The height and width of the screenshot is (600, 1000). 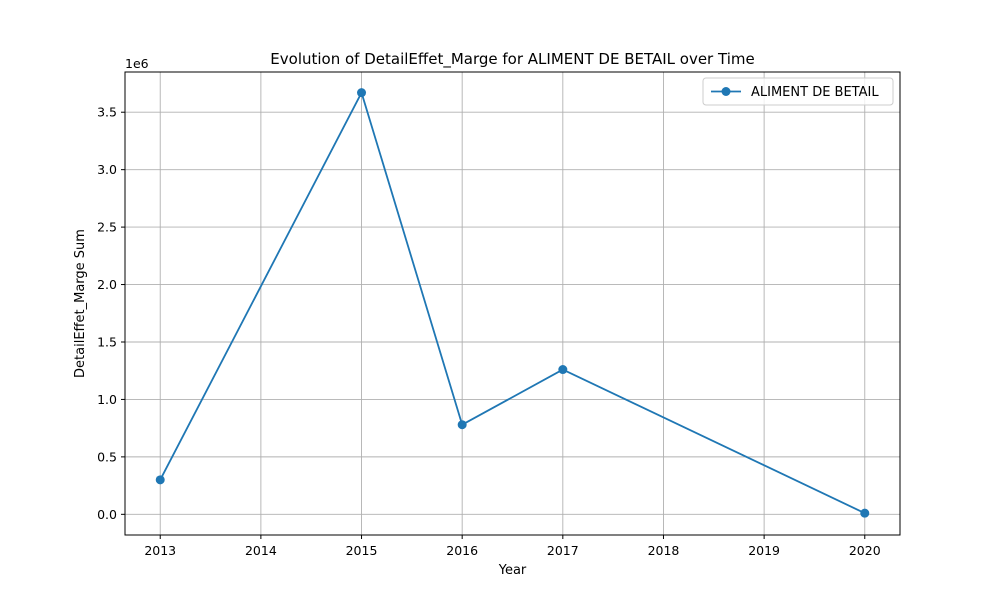 What do you see at coordinates (865, 550) in the screenshot?
I see `x-tick-label: 2020` at bounding box center [865, 550].